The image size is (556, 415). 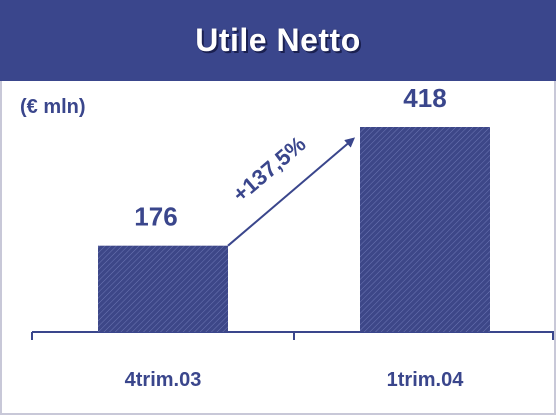 I want to click on bar-1trim.04, so click(x=425, y=229).